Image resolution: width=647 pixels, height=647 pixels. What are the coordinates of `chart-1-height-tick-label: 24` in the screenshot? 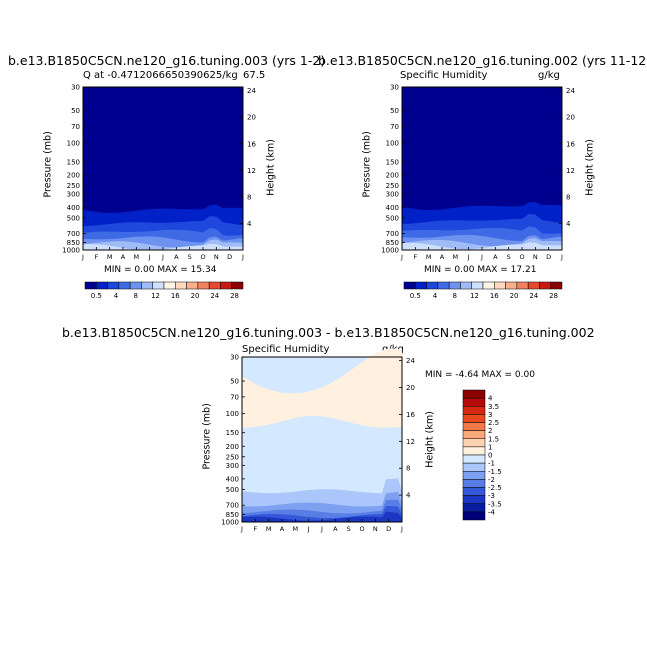 It's located at (251, 91).